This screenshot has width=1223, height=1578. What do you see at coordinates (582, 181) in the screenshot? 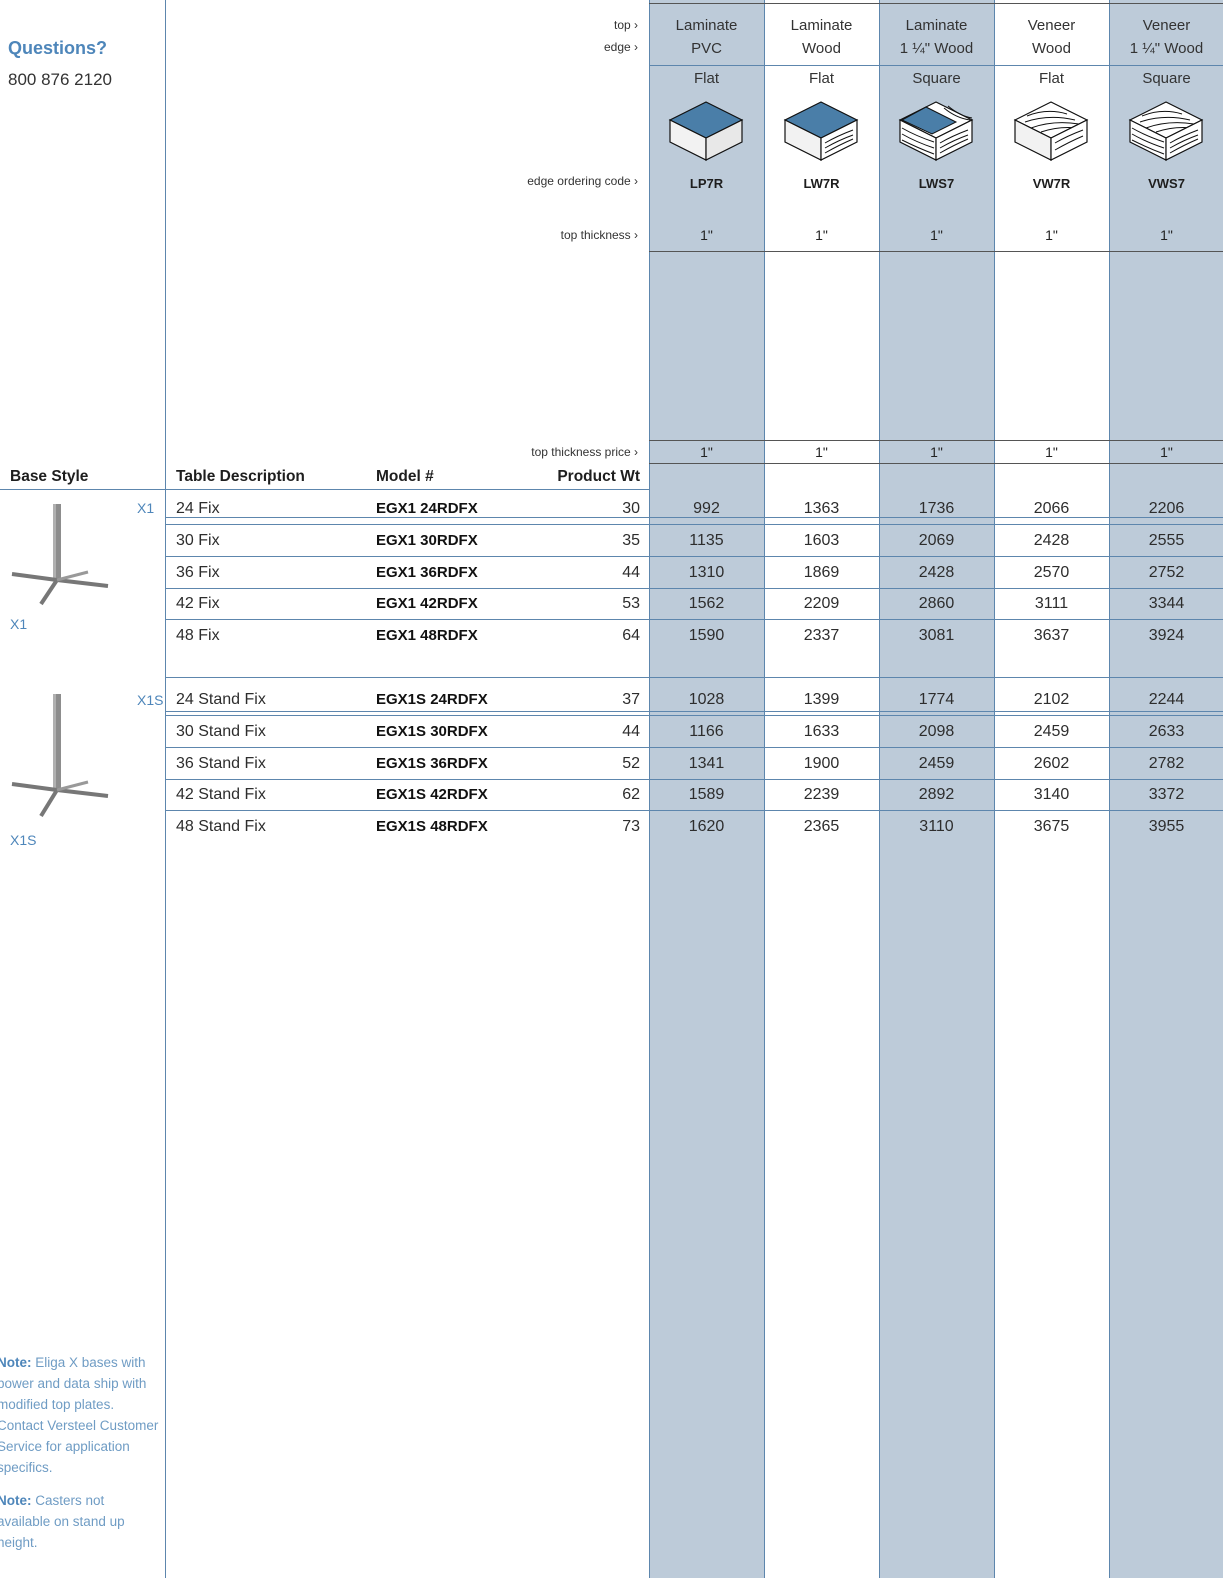
I see `label-edge-code: edge ordering code ›` at bounding box center [582, 181].